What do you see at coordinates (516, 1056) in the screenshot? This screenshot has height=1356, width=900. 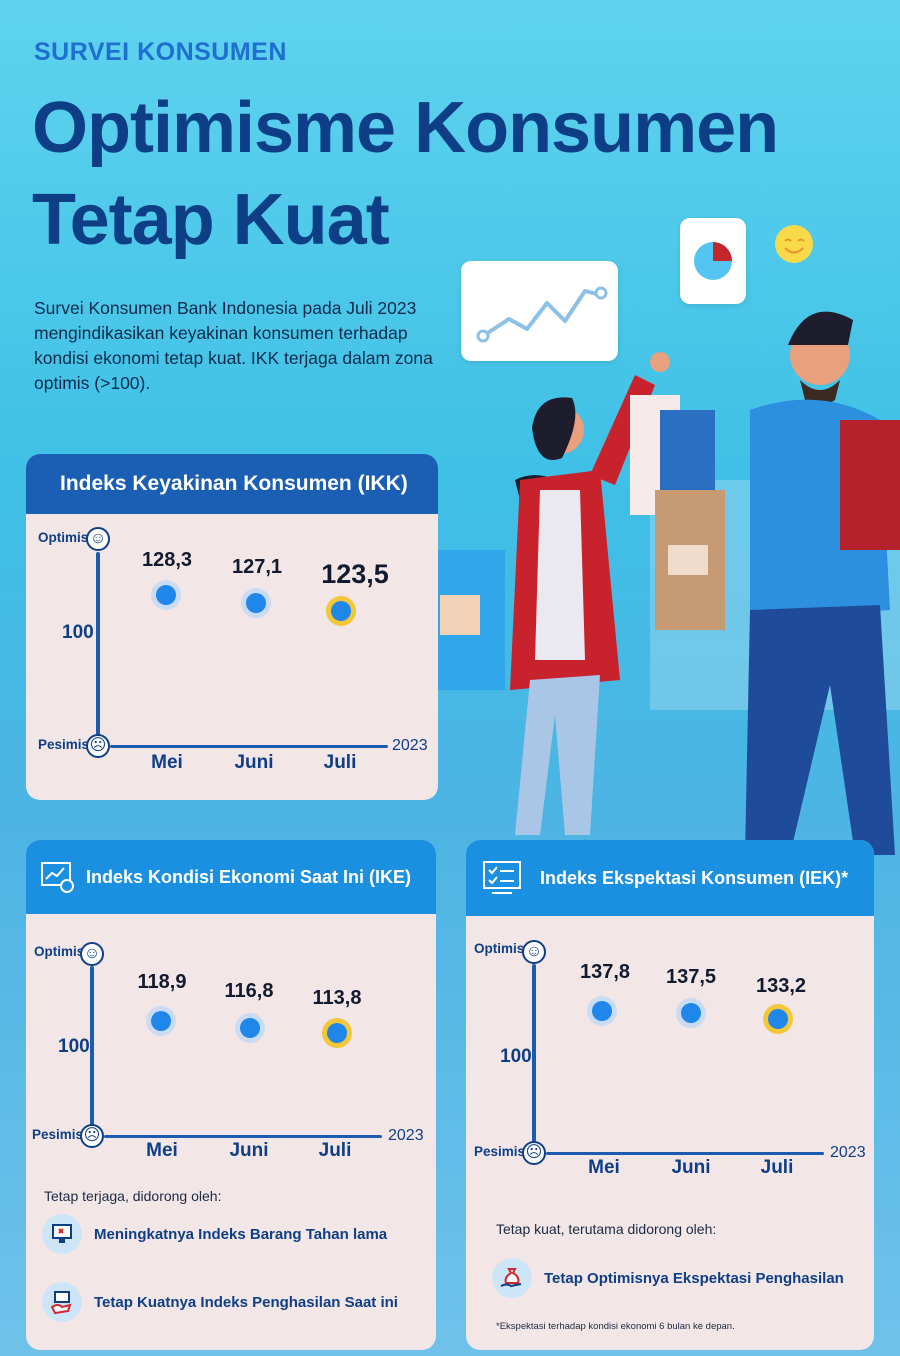 I see `iek-baseline-label: 100` at bounding box center [516, 1056].